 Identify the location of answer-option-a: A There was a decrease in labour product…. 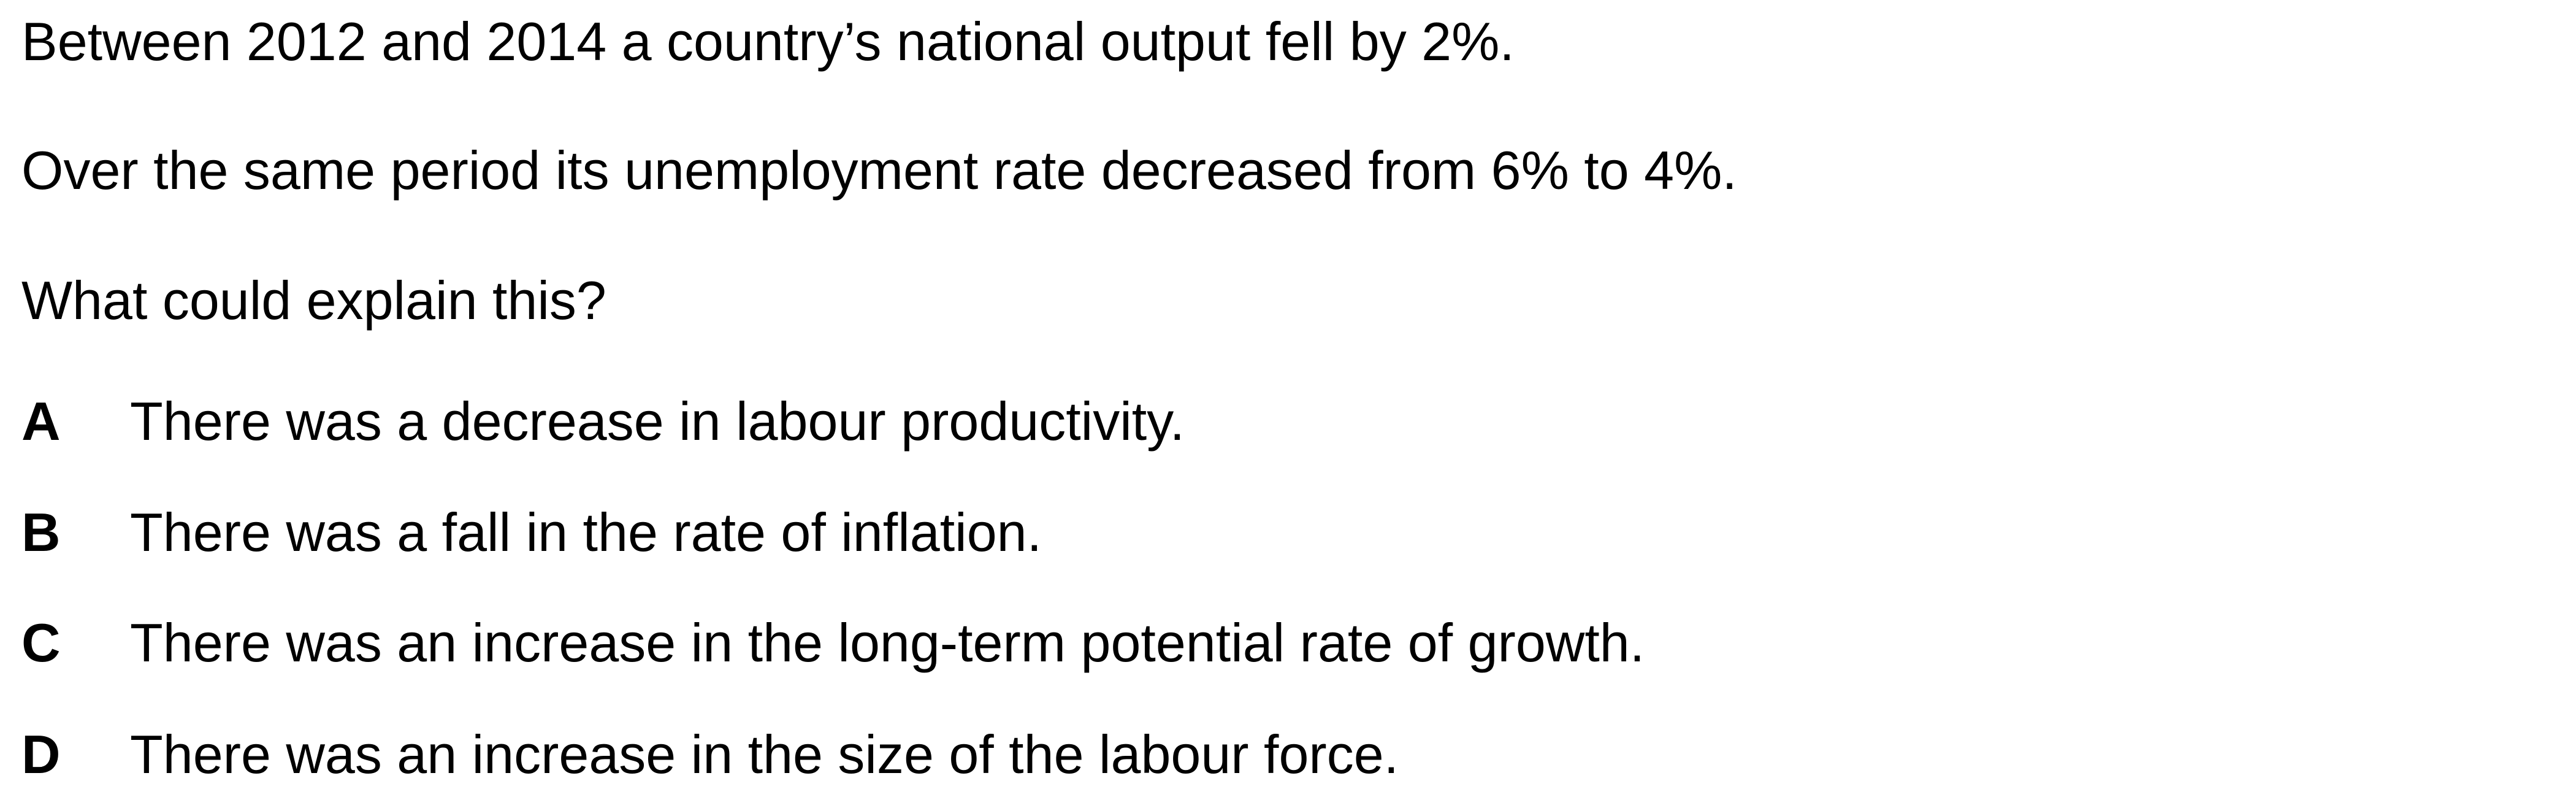
(603, 421).